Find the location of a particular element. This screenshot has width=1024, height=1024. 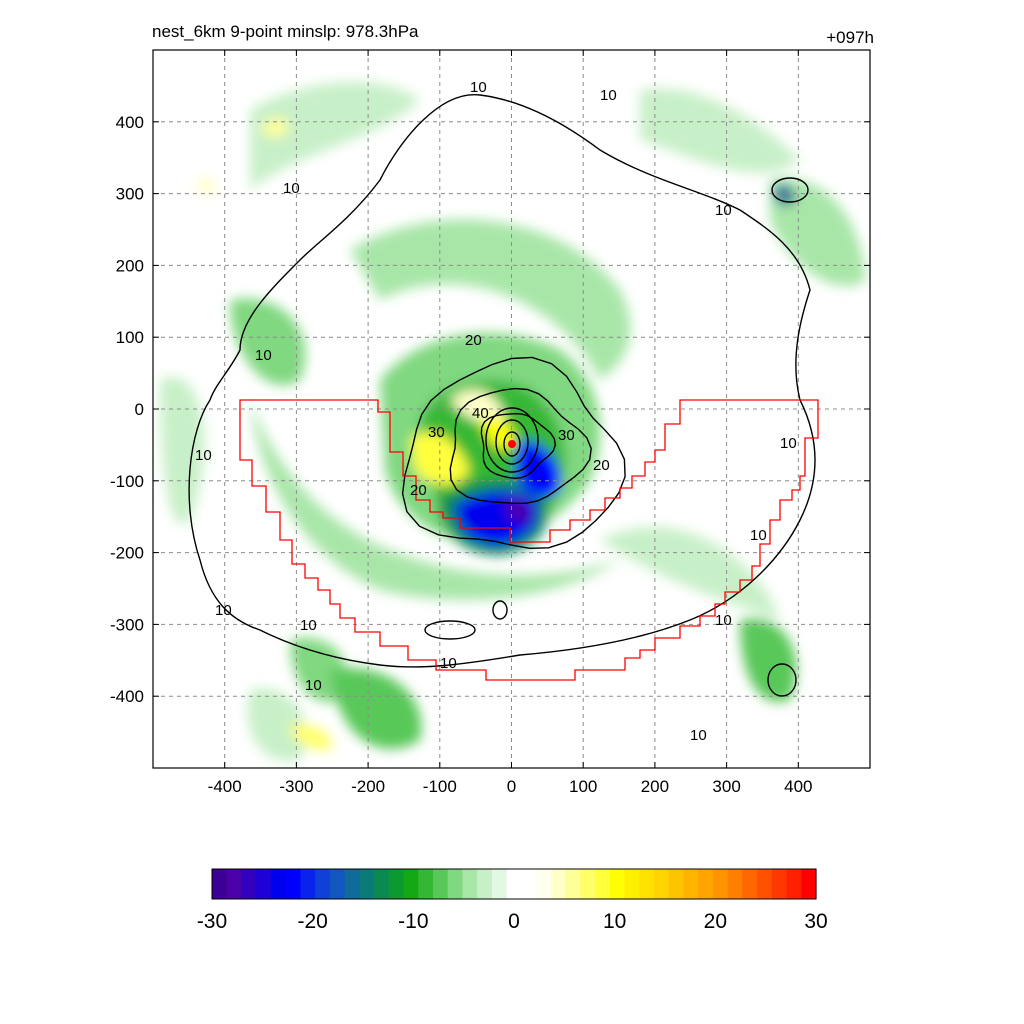

y-tick-label: 300 is located at coordinates (130, 194).